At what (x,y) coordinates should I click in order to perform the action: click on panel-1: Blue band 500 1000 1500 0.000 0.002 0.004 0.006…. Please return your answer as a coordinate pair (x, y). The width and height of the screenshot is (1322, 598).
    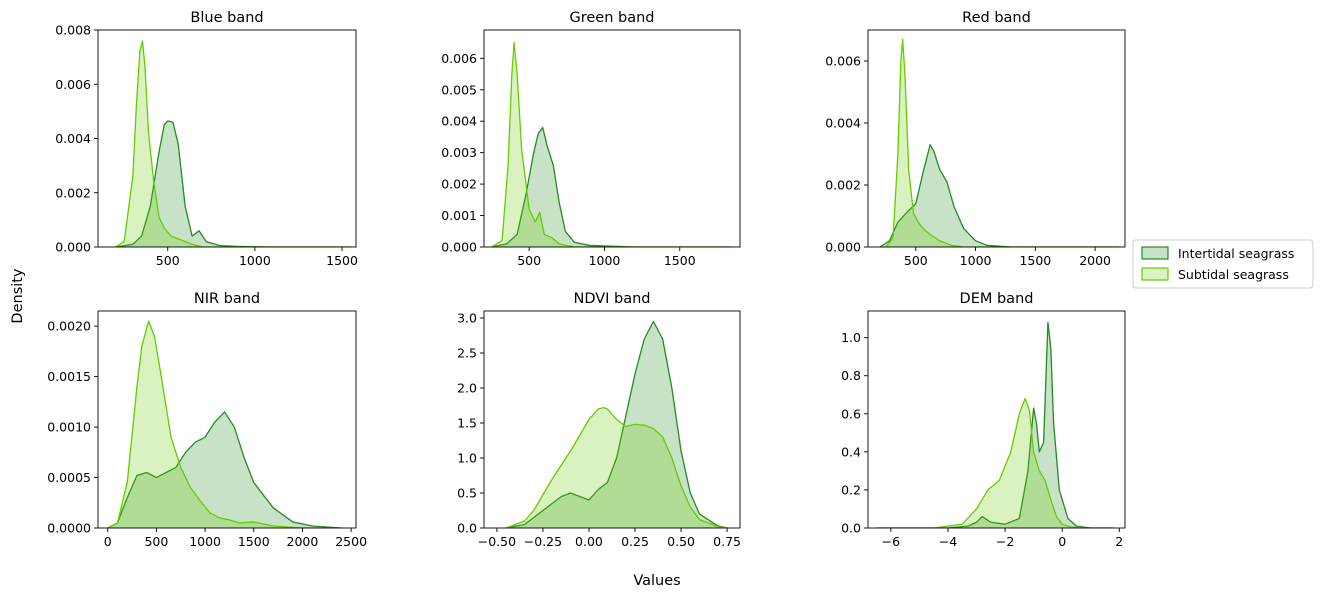
    Looking at the image, I should click on (206, 139).